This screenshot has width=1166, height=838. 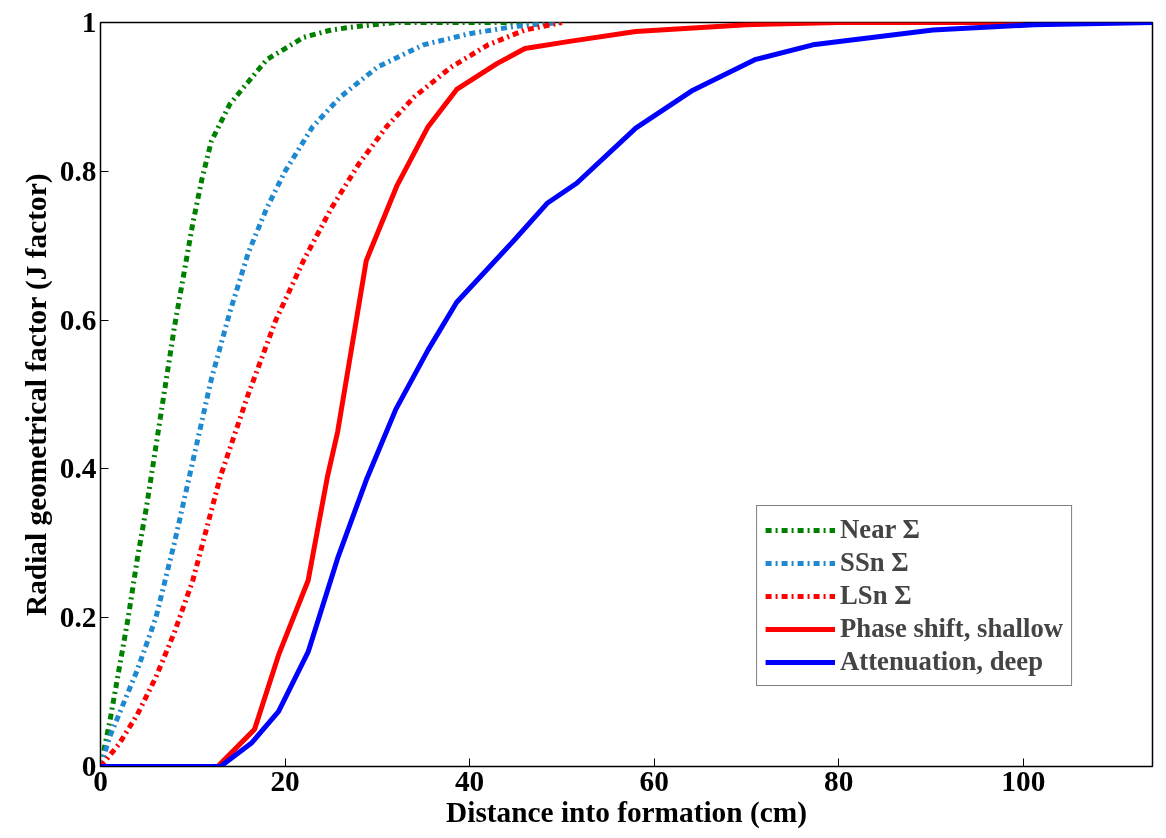 I want to click on x-axis-title: Distance into formation (cm), so click(x=626, y=812).